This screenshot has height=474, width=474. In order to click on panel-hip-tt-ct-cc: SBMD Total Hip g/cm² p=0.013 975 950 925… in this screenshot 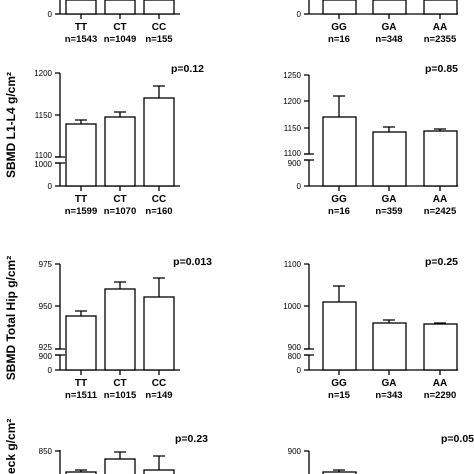, I will do `click(108, 328)`.